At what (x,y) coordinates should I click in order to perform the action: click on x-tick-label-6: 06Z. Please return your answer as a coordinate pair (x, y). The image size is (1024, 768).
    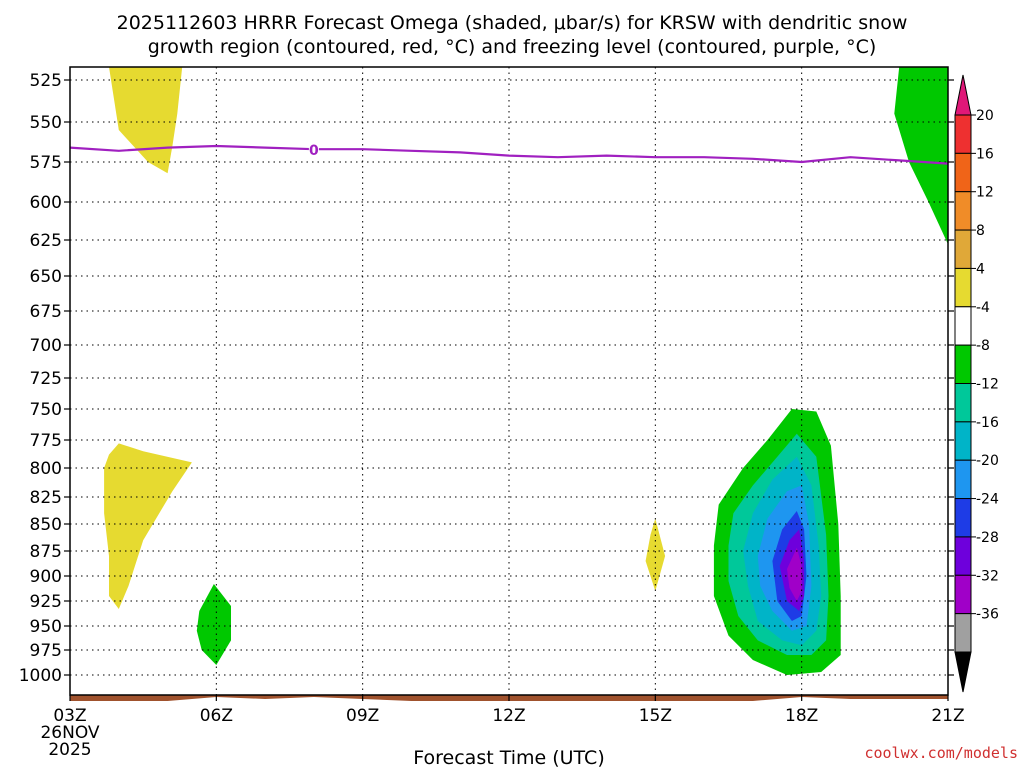
    Looking at the image, I should click on (216, 716).